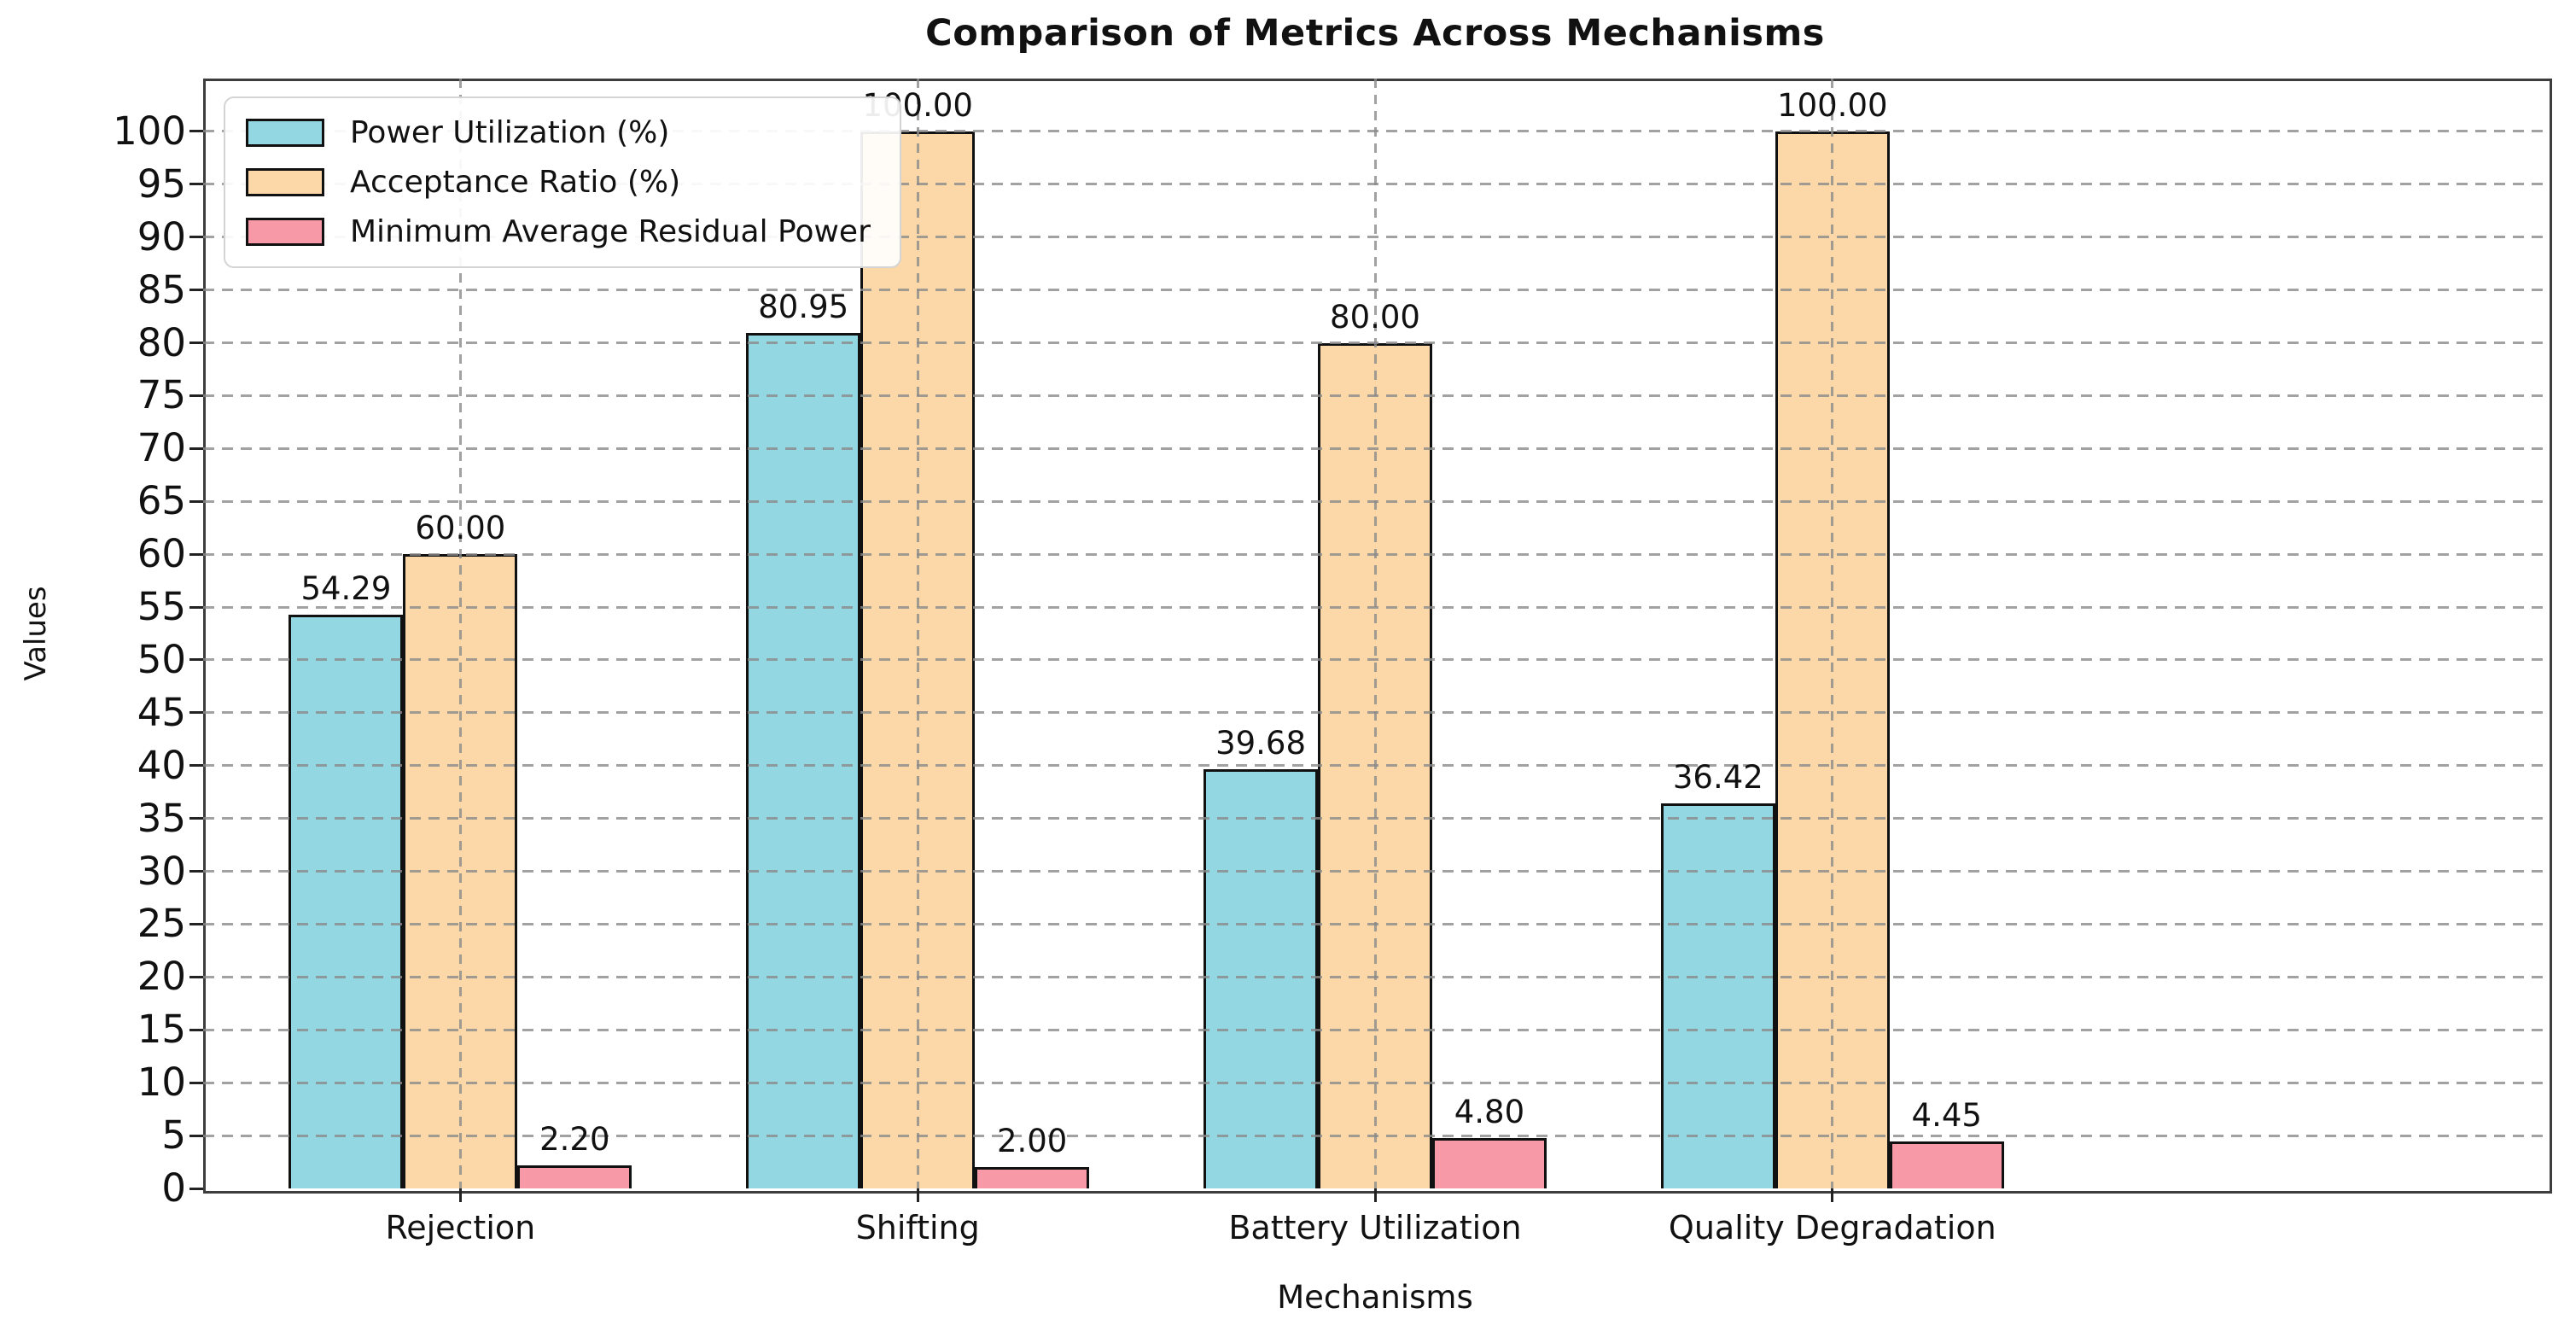  Describe the element at coordinates (161, 1030) in the screenshot. I see `y-tick-label: 15` at that location.